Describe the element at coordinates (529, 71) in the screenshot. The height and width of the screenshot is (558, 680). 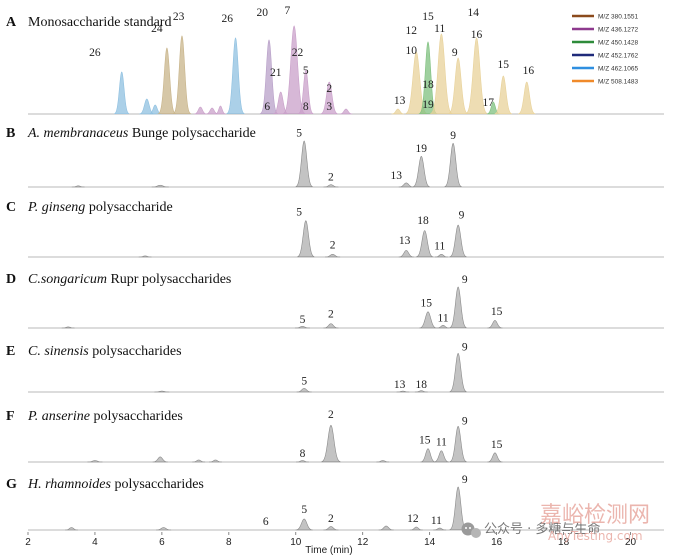
I see `peak-label: 16` at that location.